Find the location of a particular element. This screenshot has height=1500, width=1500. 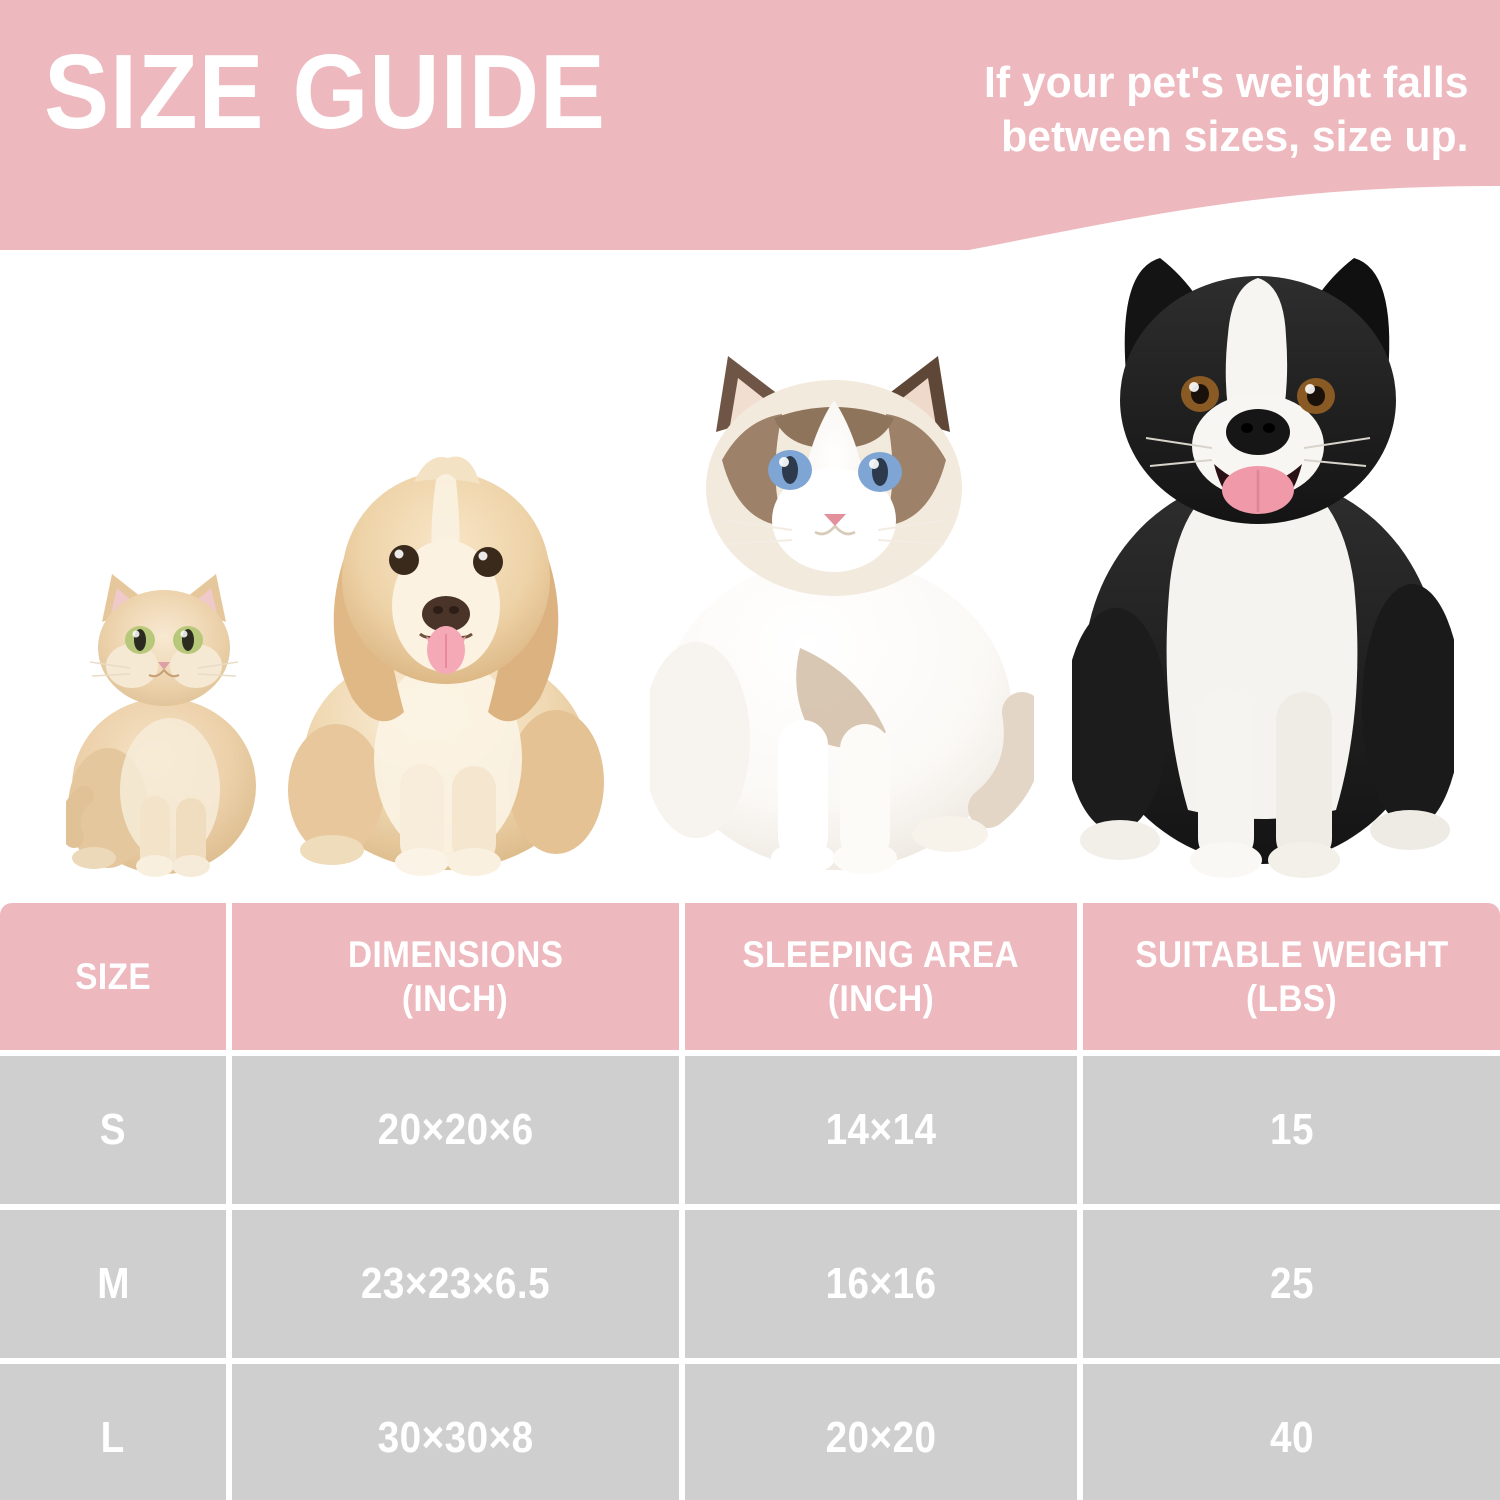

column-header-size-line1: SIZE is located at coordinates (113, 976).